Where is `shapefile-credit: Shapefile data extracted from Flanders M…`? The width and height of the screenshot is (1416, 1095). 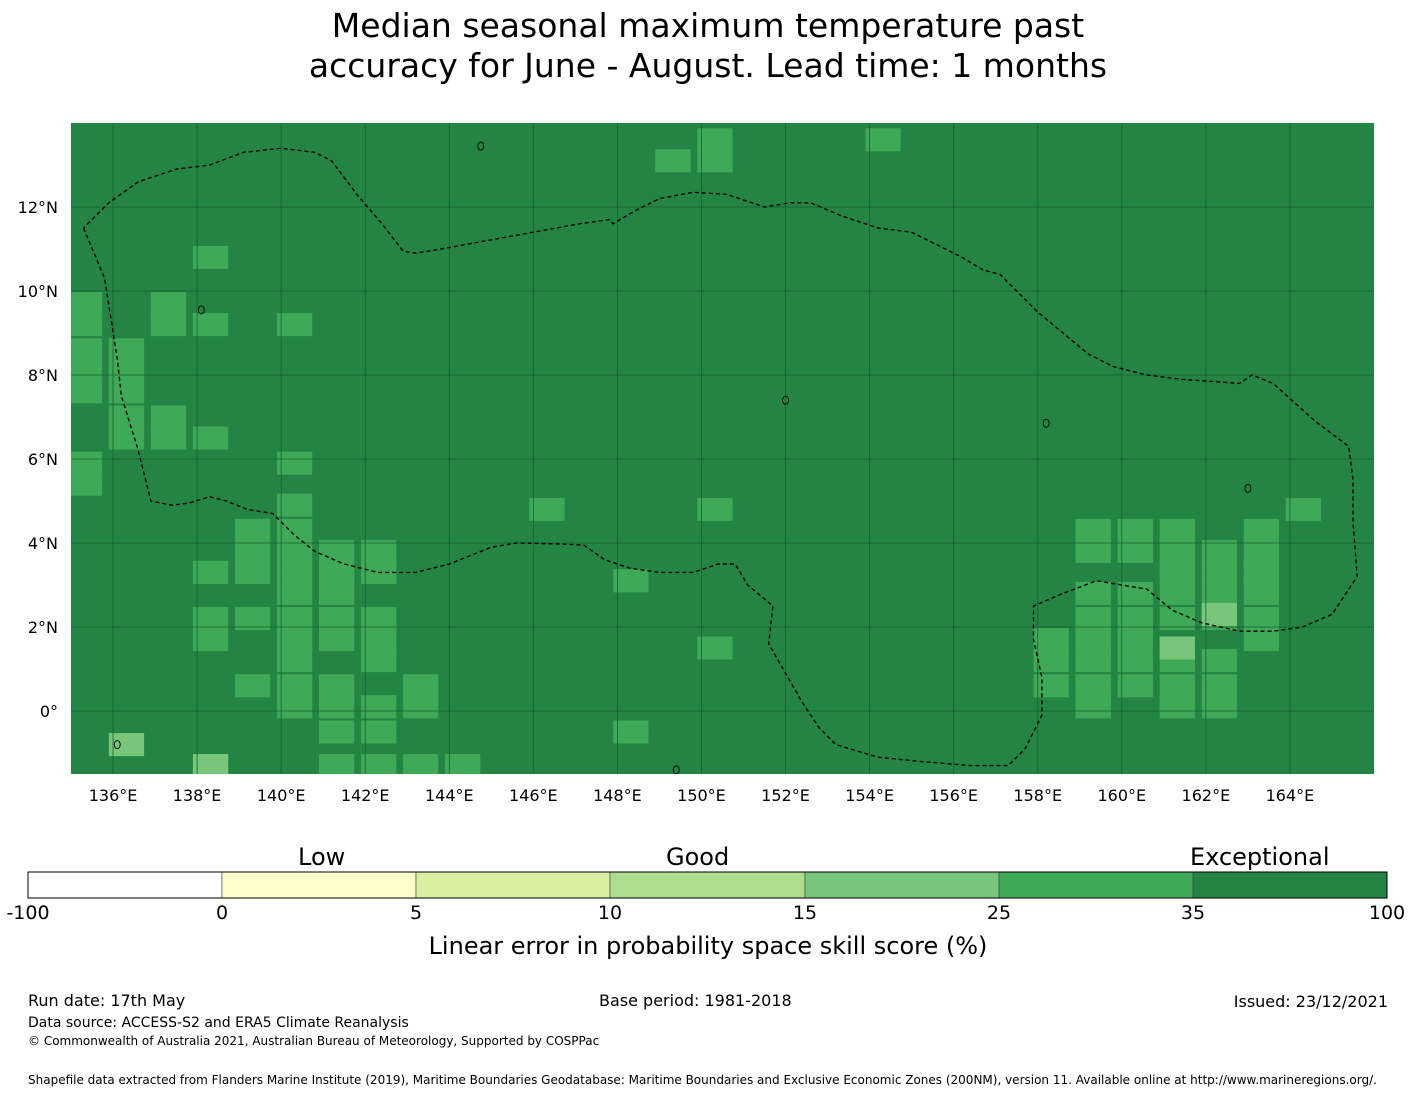
shapefile-credit: Shapefile data extracted from Flanders M… is located at coordinates (702, 1080).